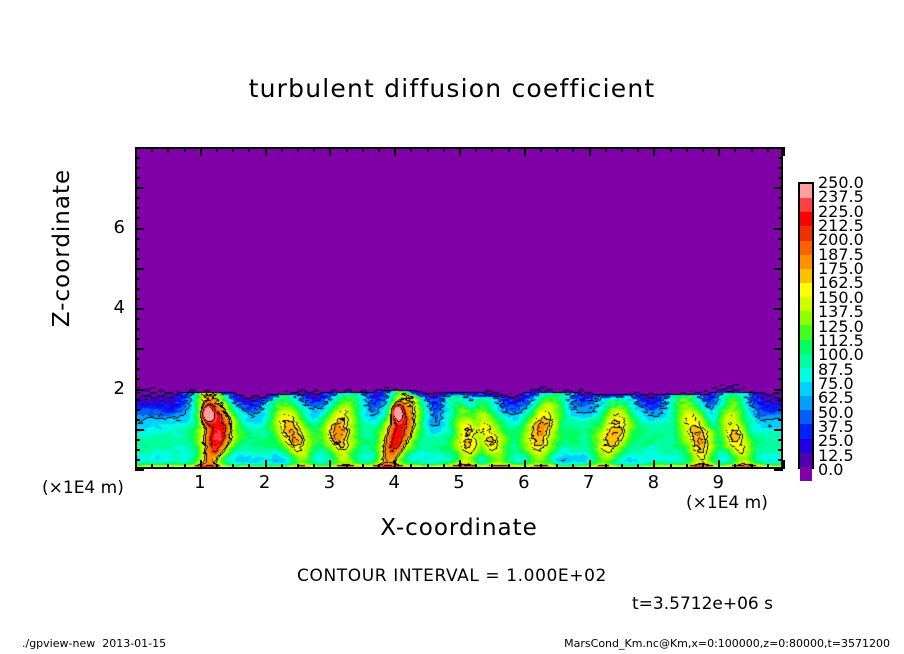 The image size is (904, 654). What do you see at coordinates (836, 383) in the screenshot?
I see `colorbar-tick-label: 75.0` at bounding box center [836, 383].